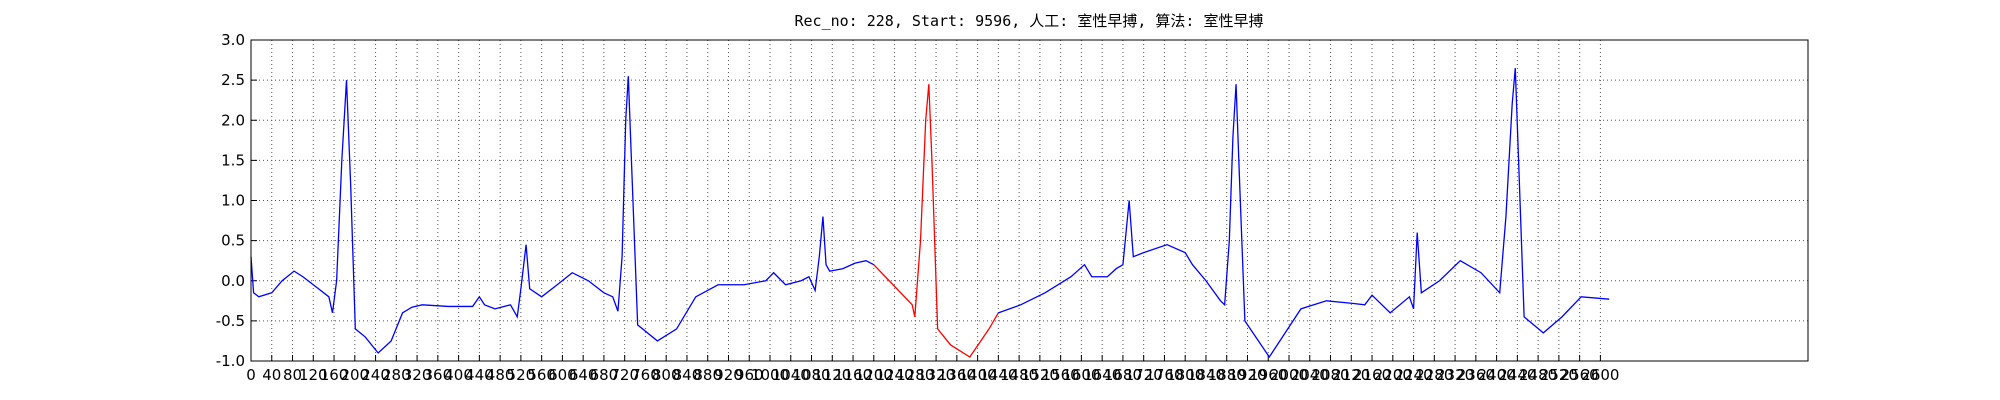 This screenshot has width=2000, height=400. Describe the element at coordinates (624, 375) in the screenshot. I see `x-tick-label: 720` at that location.